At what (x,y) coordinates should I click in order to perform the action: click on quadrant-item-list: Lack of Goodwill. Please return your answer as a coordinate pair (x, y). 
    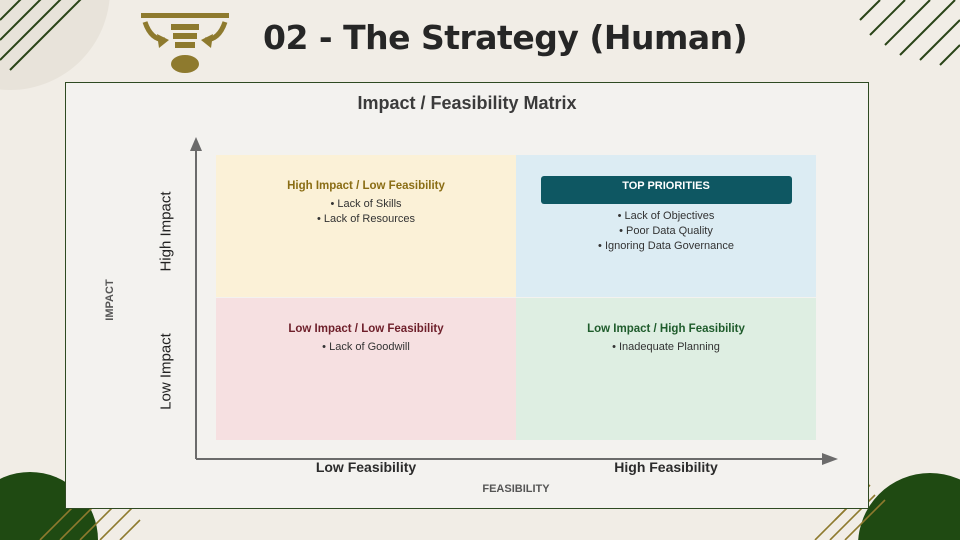
    Looking at the image, I should click on (366, 347).